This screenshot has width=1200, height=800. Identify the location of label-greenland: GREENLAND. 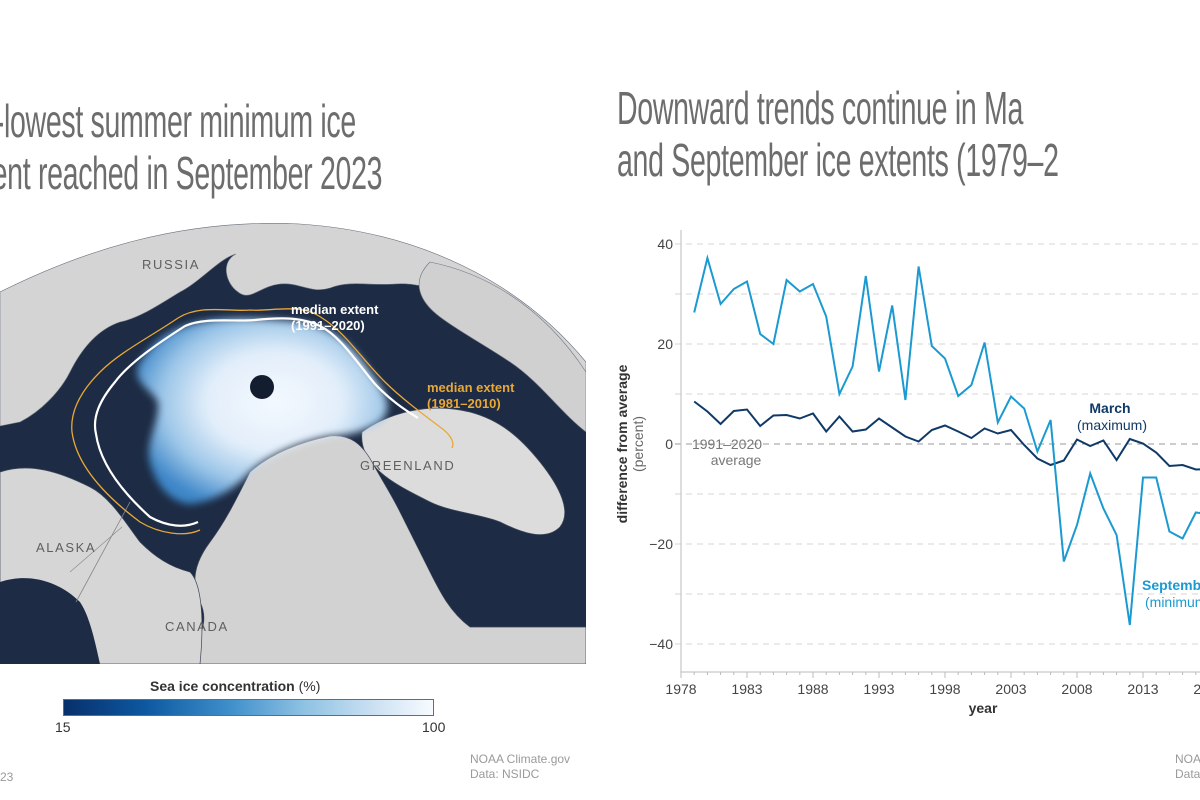
(408, 465).